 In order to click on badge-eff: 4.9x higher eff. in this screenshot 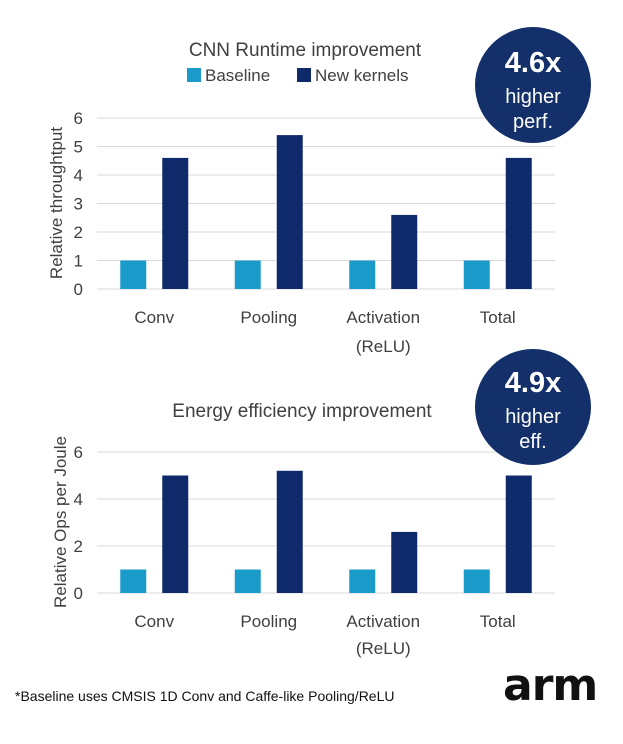, I will do `click(533, 407)`.